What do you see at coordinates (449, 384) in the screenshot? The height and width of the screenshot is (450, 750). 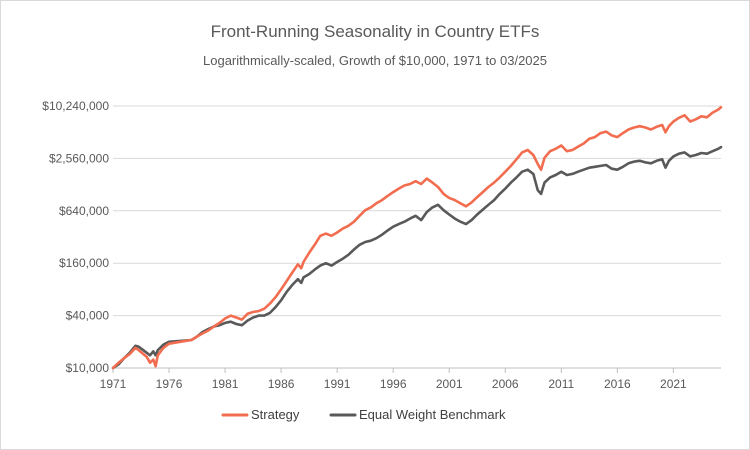 I see `x-tick-label: 2001` at bounding box center [449, 384].